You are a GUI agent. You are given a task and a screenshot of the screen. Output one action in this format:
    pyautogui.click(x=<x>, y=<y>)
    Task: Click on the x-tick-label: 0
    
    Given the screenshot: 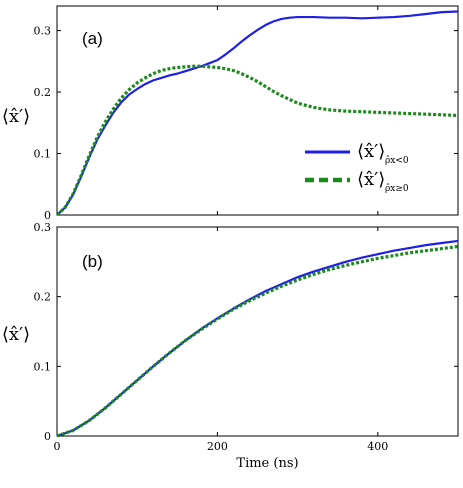 What is the action you would take?
    pyautogui.click(x=57, y=446)
    